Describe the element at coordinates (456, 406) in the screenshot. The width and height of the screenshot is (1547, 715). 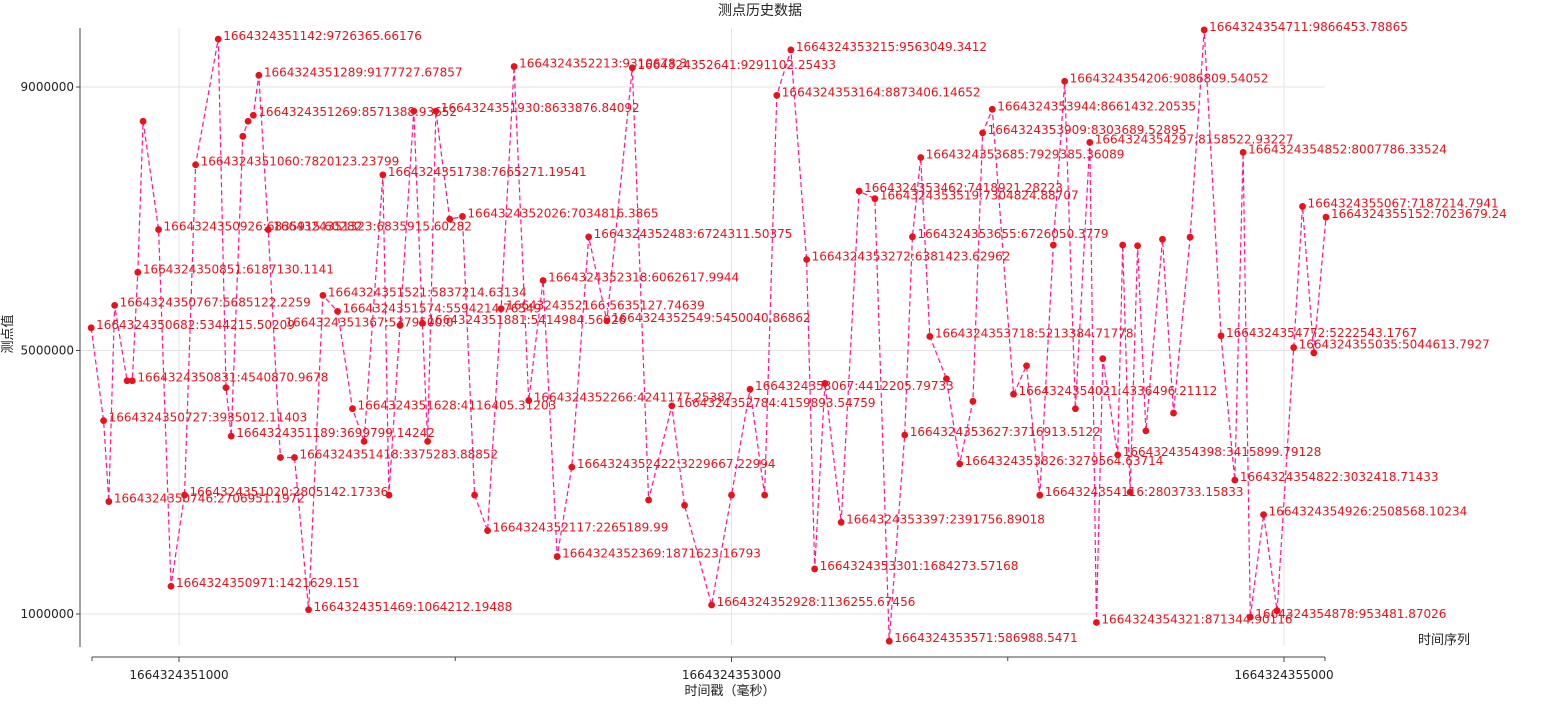
I see `data-label: 1664324351628:4116405.31203` at that location.